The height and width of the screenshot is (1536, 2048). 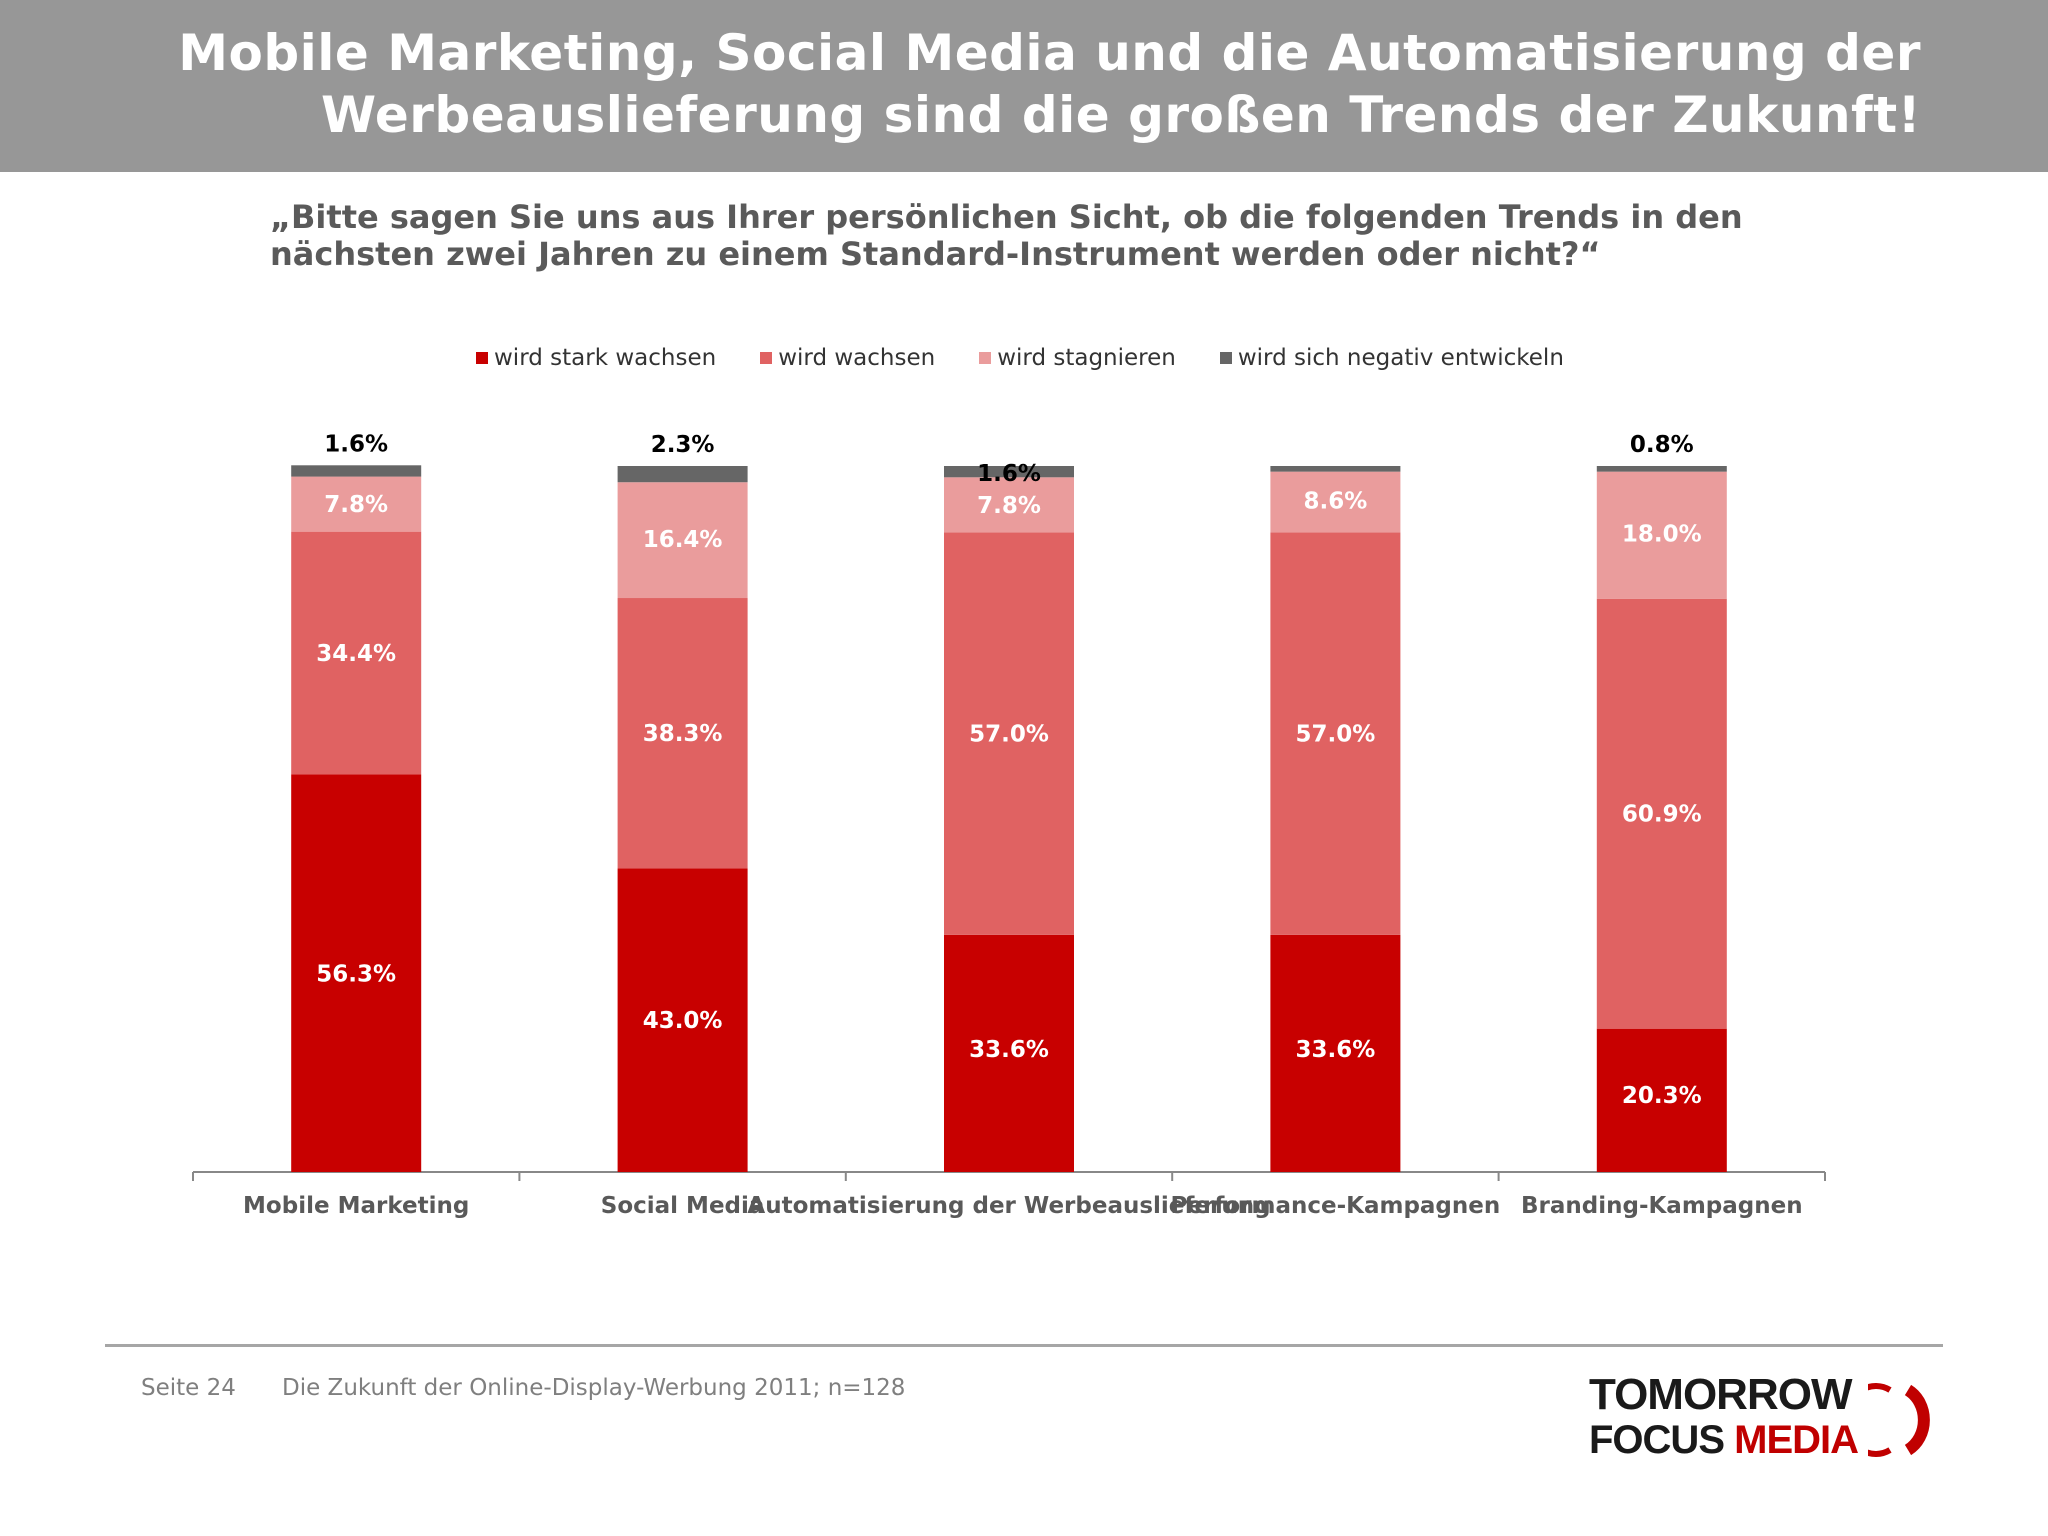 What do you see at coordinates (1335, 469) in the screenshot?
I see `bar-wird-sich-negativ-entwickeln-performance-kampagnen` at bounding box center [1335, 469].